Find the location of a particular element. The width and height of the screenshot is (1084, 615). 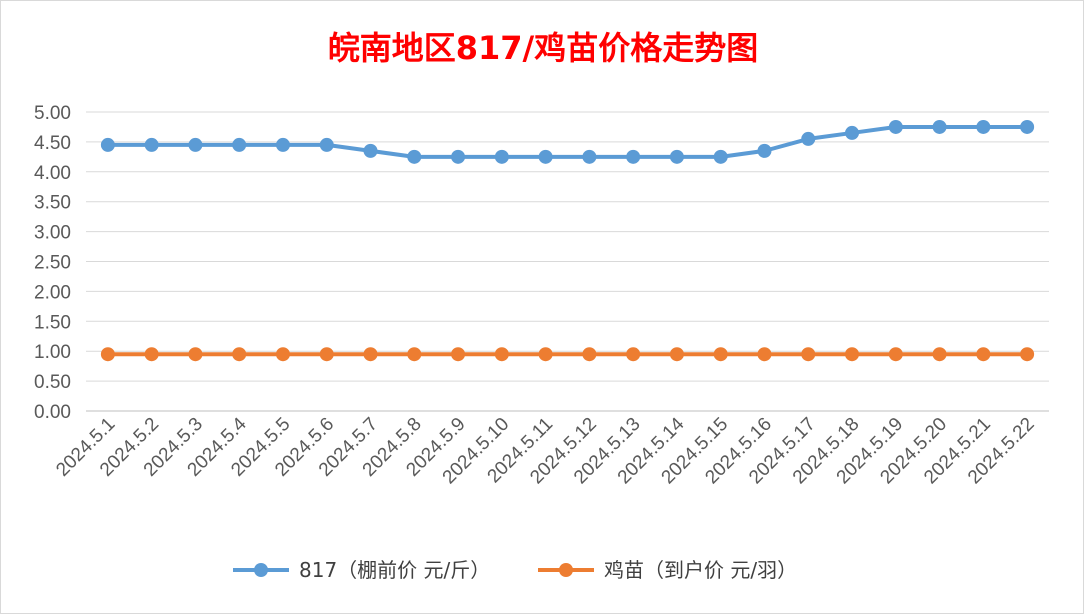

y-tick-label: 4.50 is located at coordinates (52, 143).